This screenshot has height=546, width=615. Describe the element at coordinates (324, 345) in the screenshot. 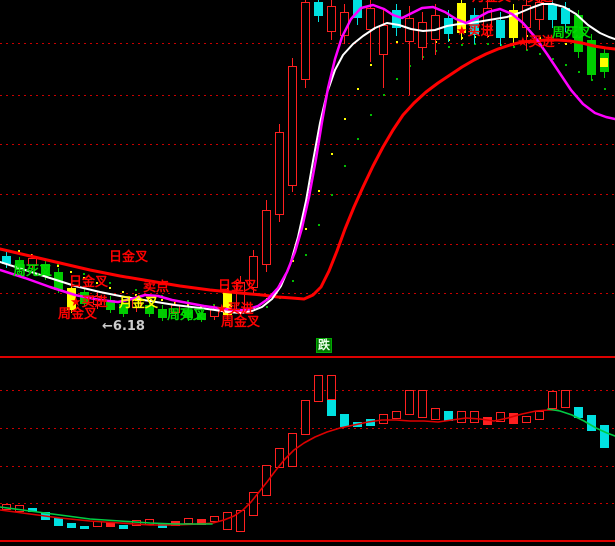

I see `price-status-badge: 跌` at that location.